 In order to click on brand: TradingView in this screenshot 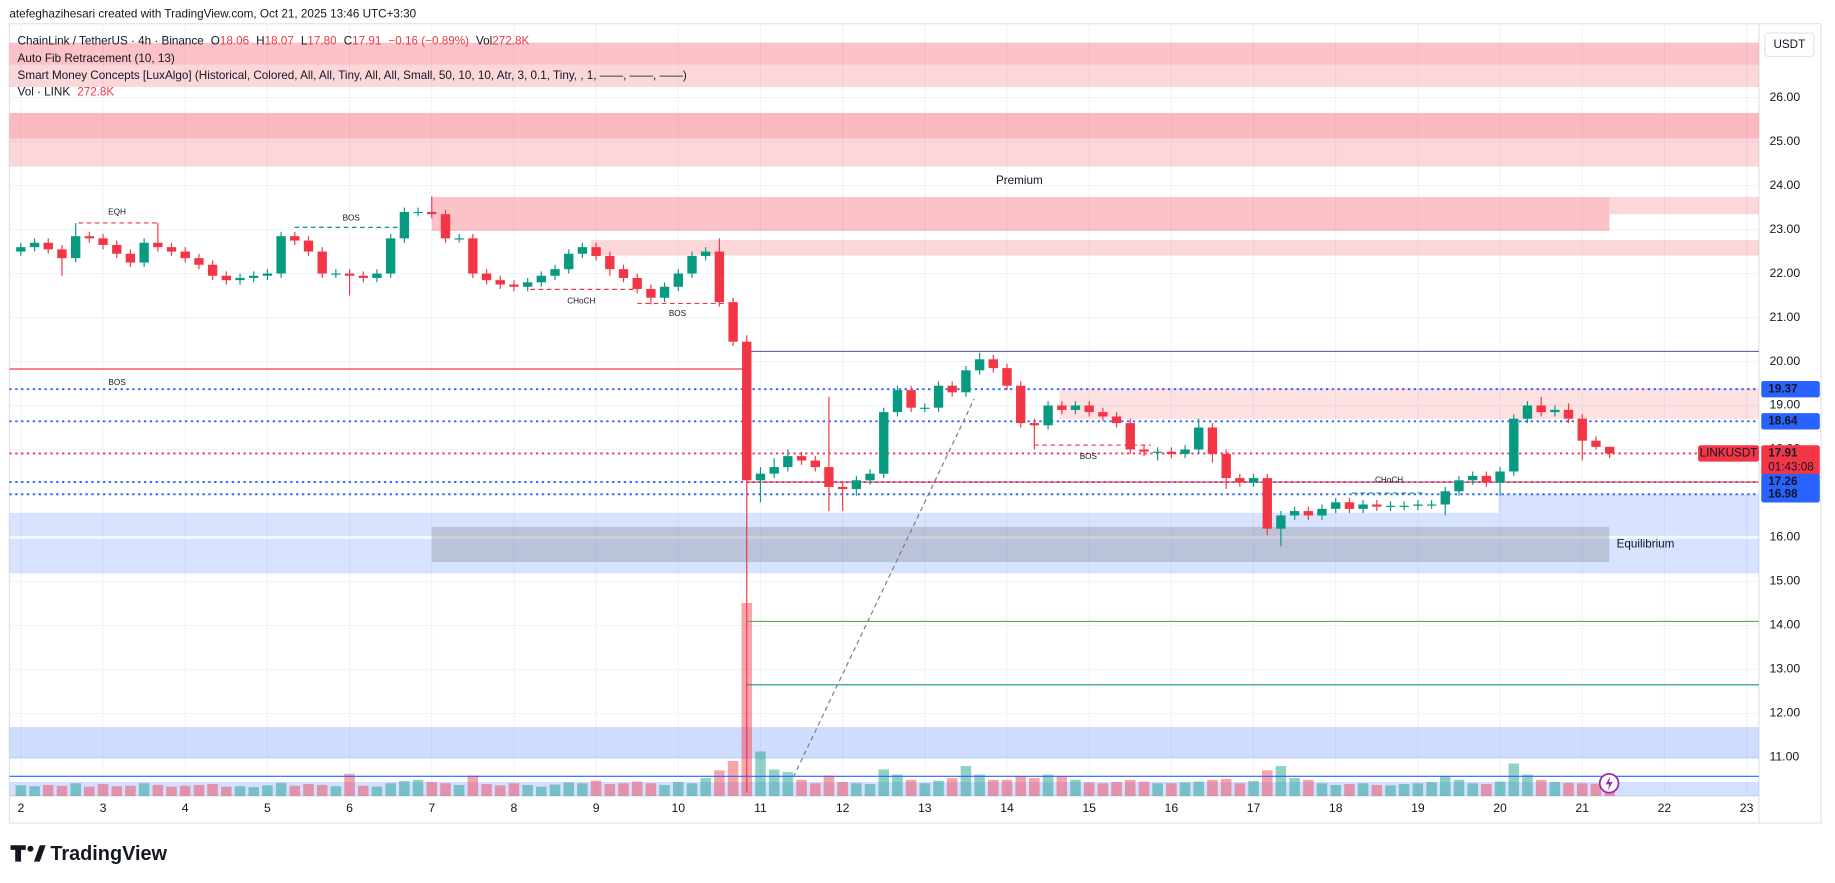, I will do `click(108, 854)`.